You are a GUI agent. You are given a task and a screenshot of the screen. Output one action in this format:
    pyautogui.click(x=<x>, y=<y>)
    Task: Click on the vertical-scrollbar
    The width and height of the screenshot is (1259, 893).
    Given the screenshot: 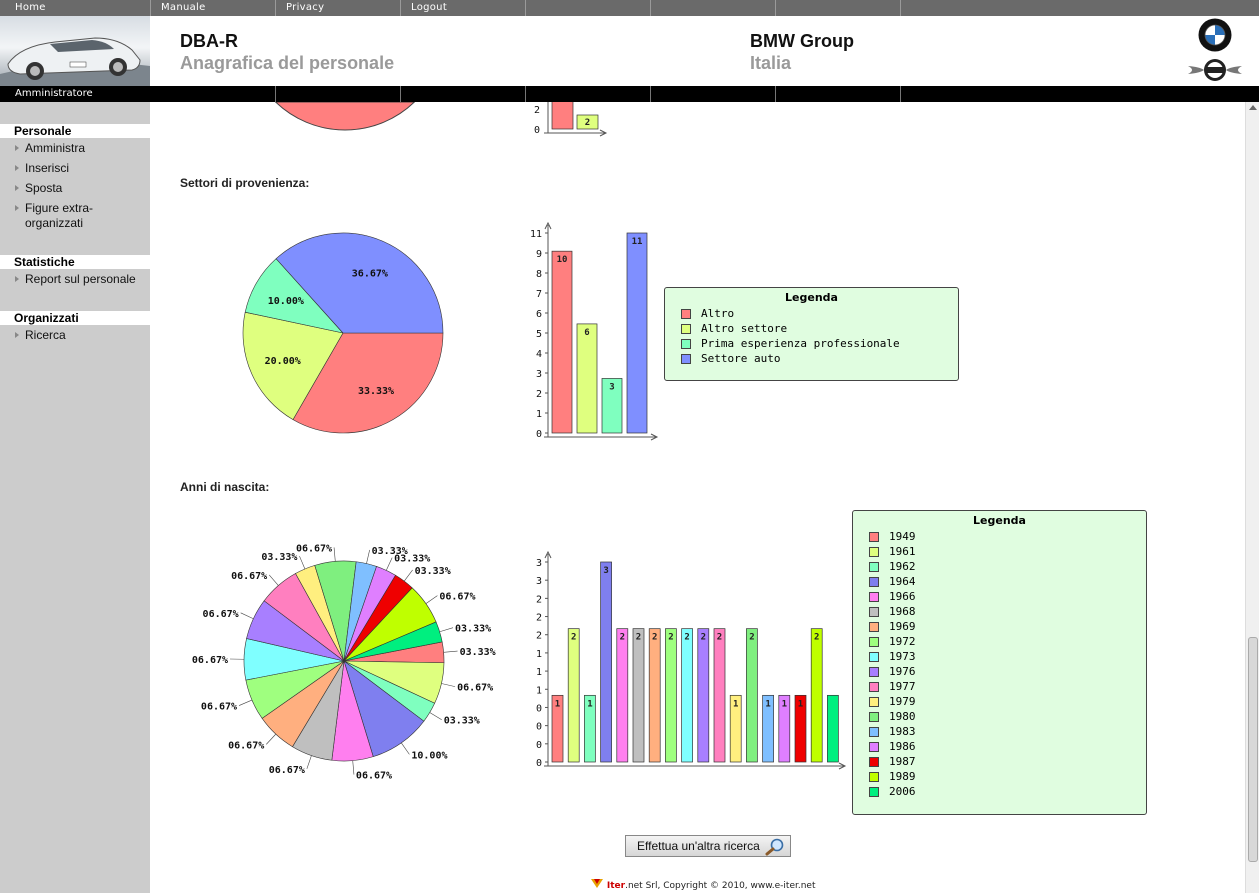 What is the action you would take?
    pyautogui.click(x=1252, y=497)
    